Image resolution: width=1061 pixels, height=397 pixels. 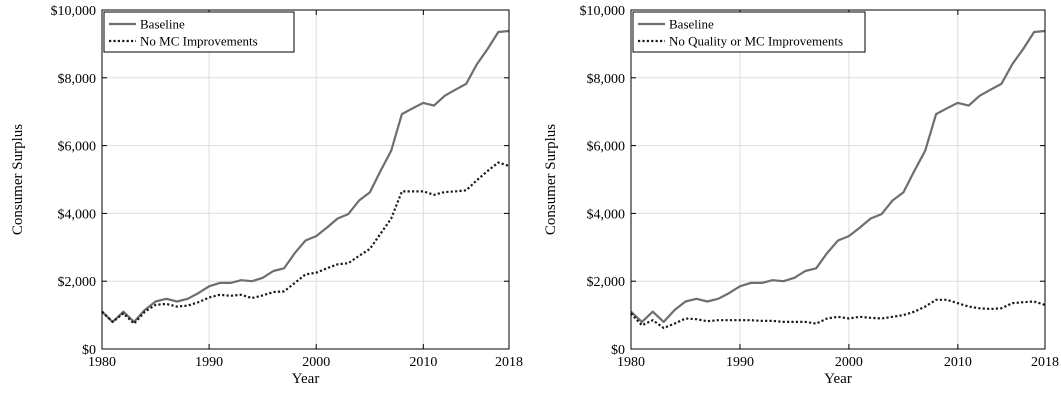 I want to click on legend: Baseline No MC Improvements, so click(x=199, y=32).